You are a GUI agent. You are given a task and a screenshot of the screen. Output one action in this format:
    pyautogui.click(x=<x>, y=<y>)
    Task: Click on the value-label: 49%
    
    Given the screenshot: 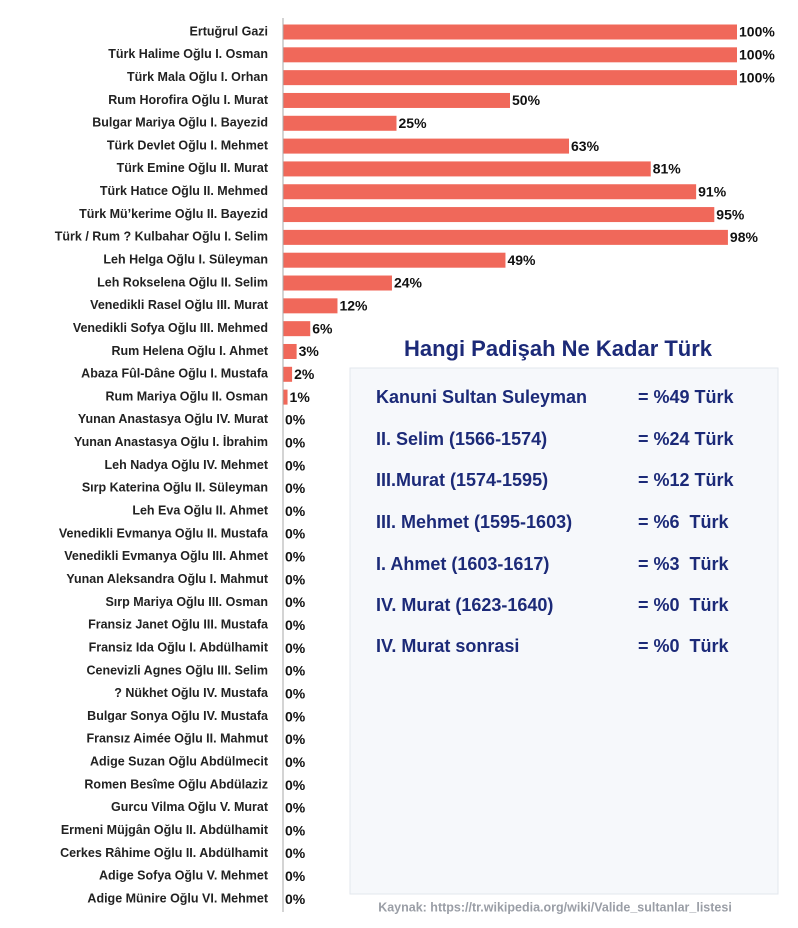 What is the action you would take?
    pyautogui.click(x=521, y=260)
    